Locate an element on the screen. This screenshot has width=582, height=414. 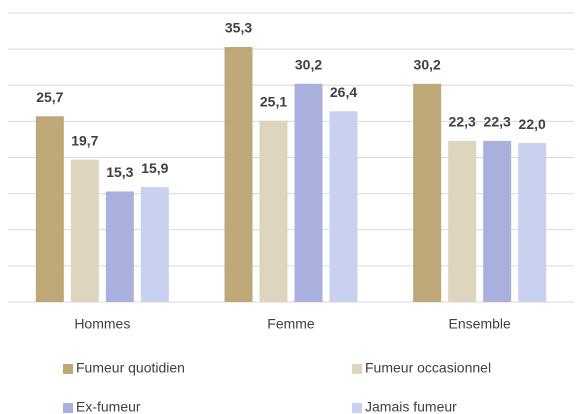
legend-label: Fumeur quotidien is located at coordinates (130, 368).